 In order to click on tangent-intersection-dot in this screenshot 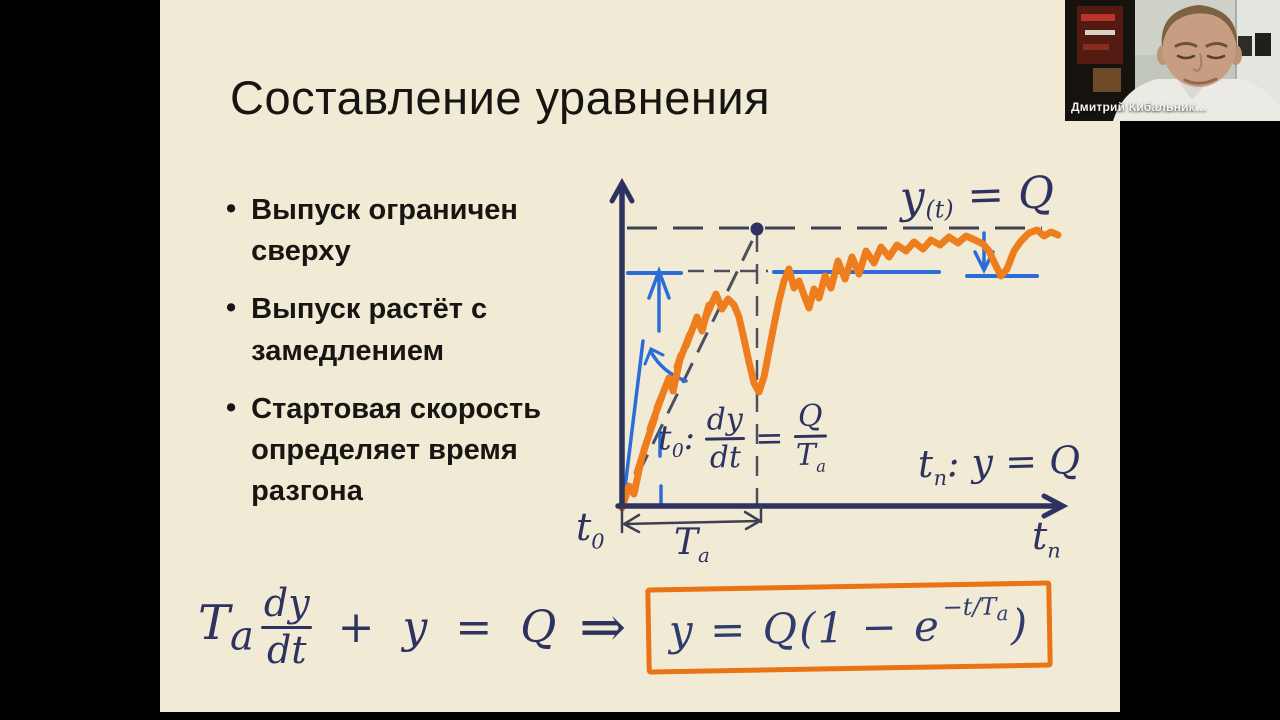, I will do `click(757, 229)`.